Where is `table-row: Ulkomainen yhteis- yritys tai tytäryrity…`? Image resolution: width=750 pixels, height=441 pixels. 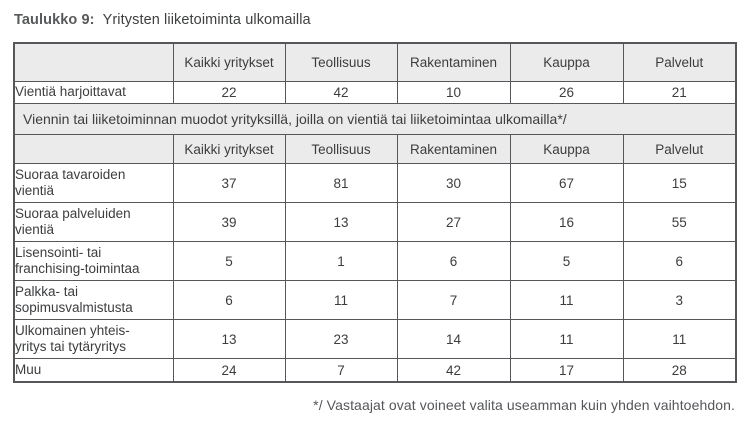
table-row: Ulkomainen yhteis- yritys tai tytäryrity… is located at coordinates (375, 339).